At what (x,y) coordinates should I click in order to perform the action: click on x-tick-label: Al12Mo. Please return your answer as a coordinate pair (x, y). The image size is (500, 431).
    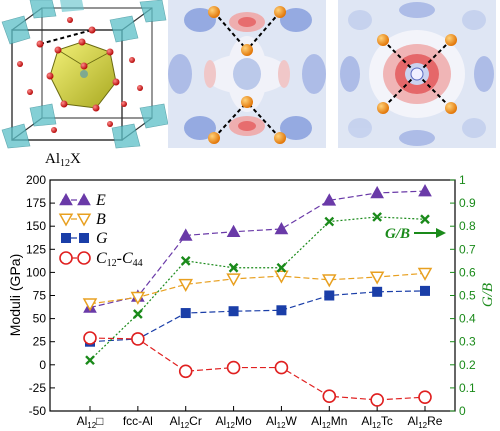
    Looking at the image, I should click on (233, 422).